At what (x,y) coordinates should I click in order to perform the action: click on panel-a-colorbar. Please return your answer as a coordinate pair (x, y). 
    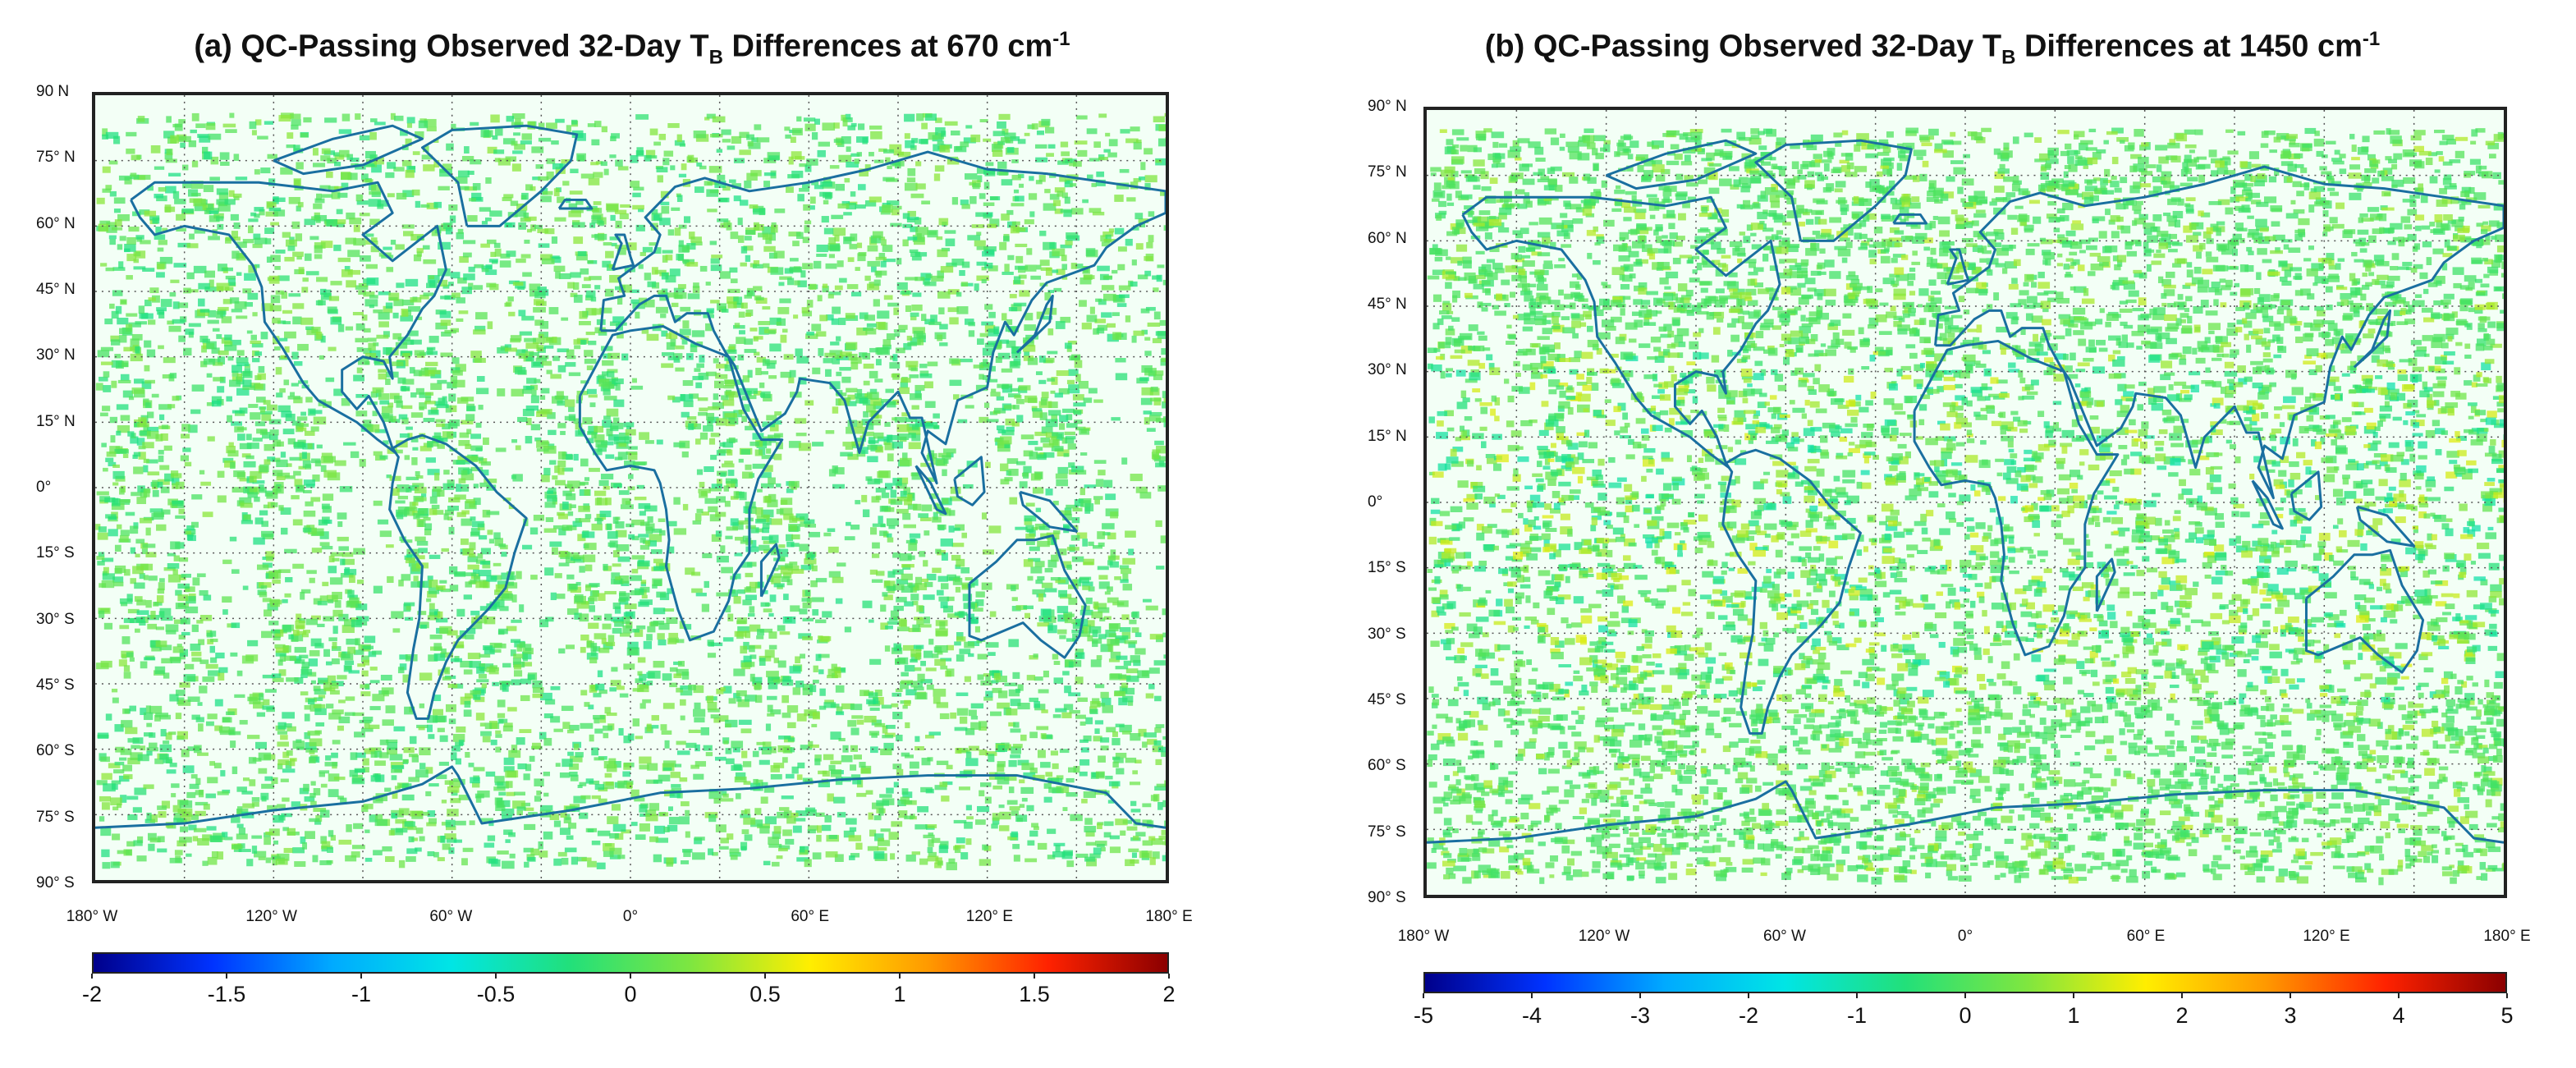
    Looking at the image, I should click on (630, 963).